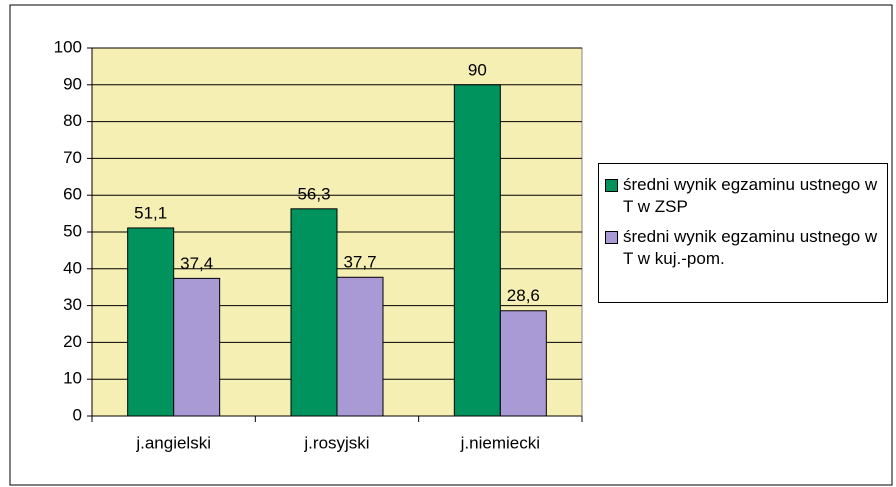 The height and width of the screenshot is (487, 896). I want to click on value-label: 37,7, so click(359, 262).